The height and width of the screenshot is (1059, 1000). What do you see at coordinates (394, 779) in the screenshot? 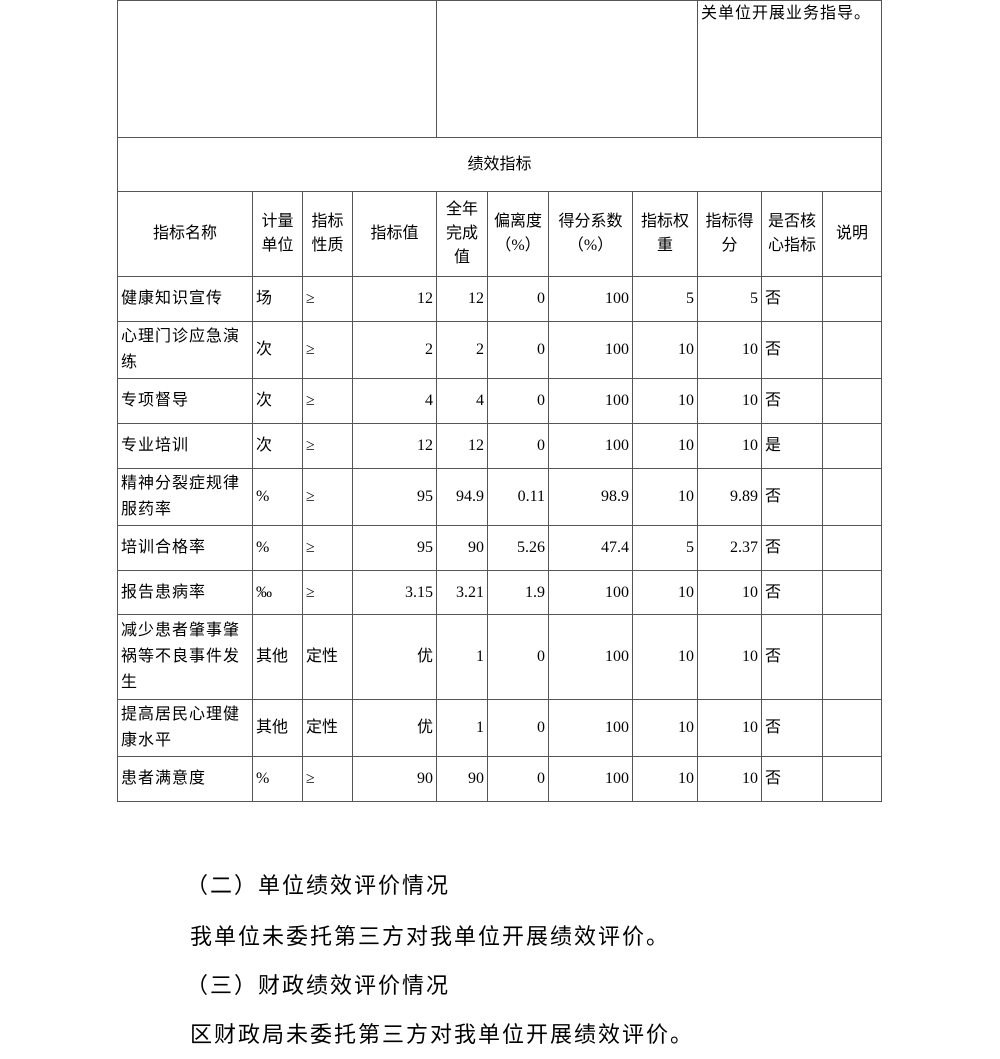
I see `cell-target-value: 90` at bounding box center [394, 779].